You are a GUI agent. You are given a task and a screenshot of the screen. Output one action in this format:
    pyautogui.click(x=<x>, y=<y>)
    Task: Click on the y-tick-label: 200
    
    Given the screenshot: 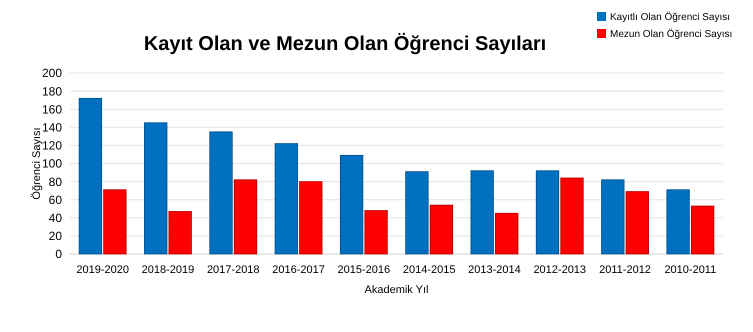 What is the action you would take?
    pyautogui.click(x=52, y=73)
    